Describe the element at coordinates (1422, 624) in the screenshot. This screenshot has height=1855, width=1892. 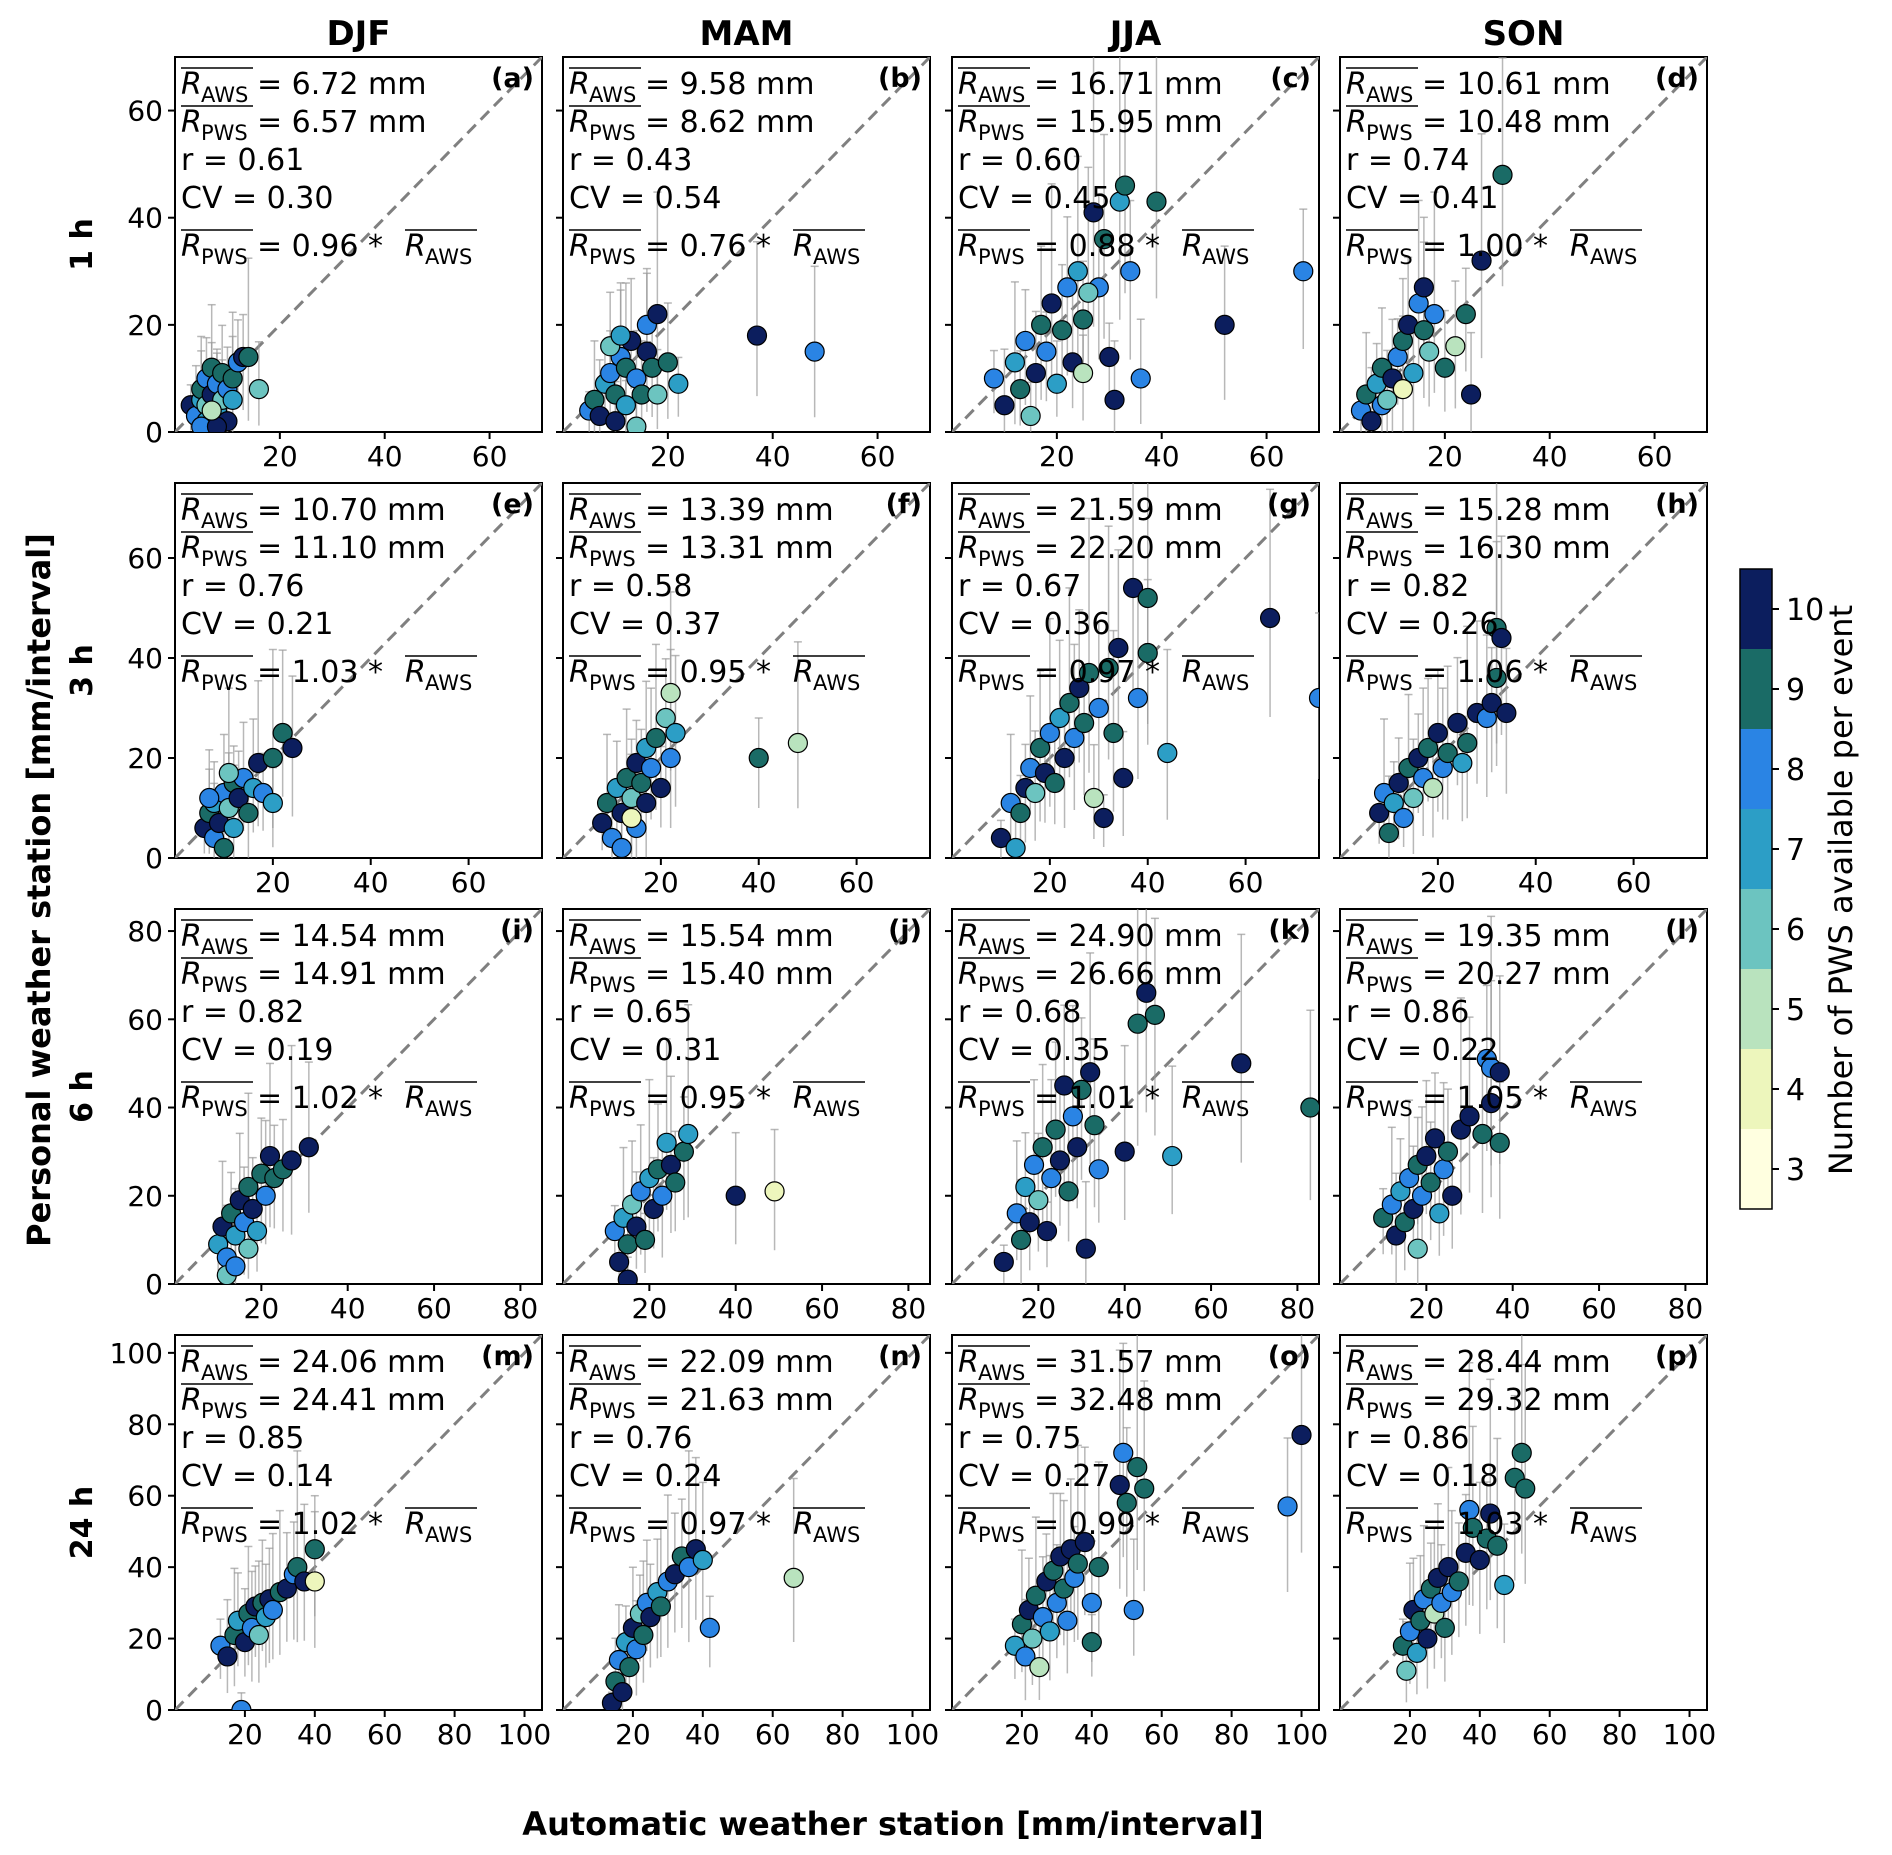
I see `stat-cv: CV = 0.26` at that location.